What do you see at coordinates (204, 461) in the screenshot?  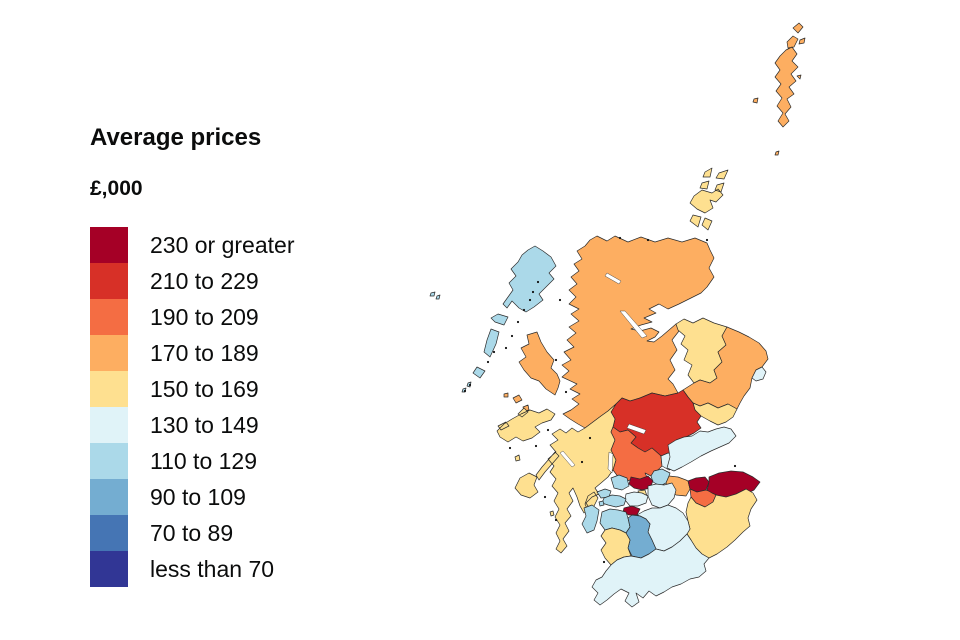 I see `legend-item-label: 110 to 129` at bounding box center [204, 461].